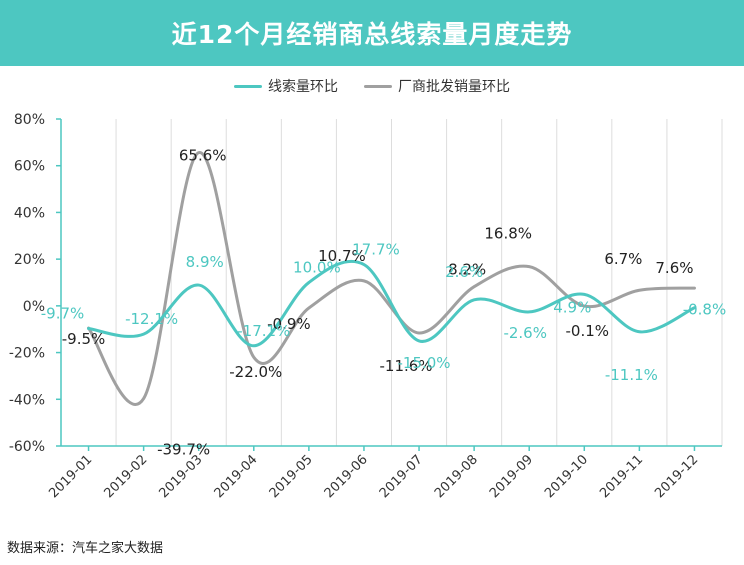  What do you see at coordinates (621, 476) in the screenshot?
I see `x-tick-label: 2019-11` at bounding box center [621, 476].